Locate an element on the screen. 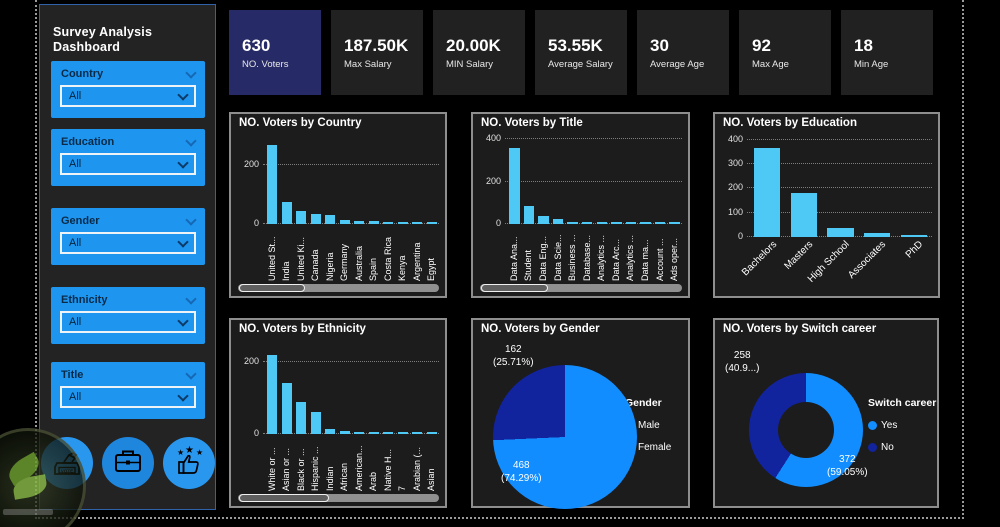 The height and width of the screenshot is (527, 1000). kpi-card-min-age: 18 Min Age is located at coordinates (887, 52).